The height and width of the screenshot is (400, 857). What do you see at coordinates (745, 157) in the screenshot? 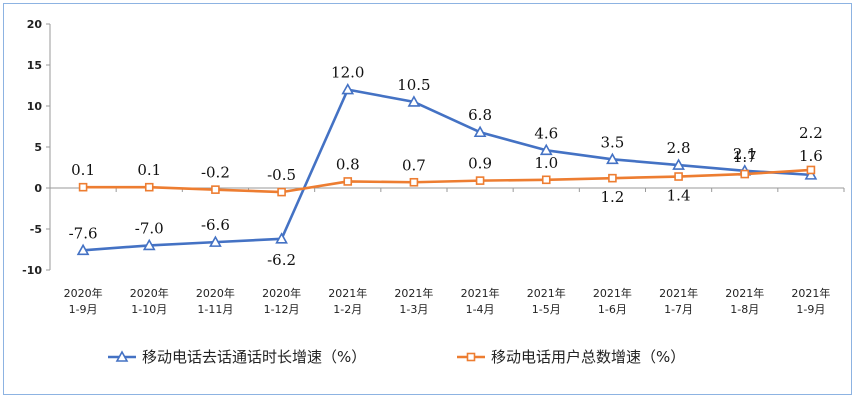
I see `data-label: 1.7` at bounding box center [745, 157].